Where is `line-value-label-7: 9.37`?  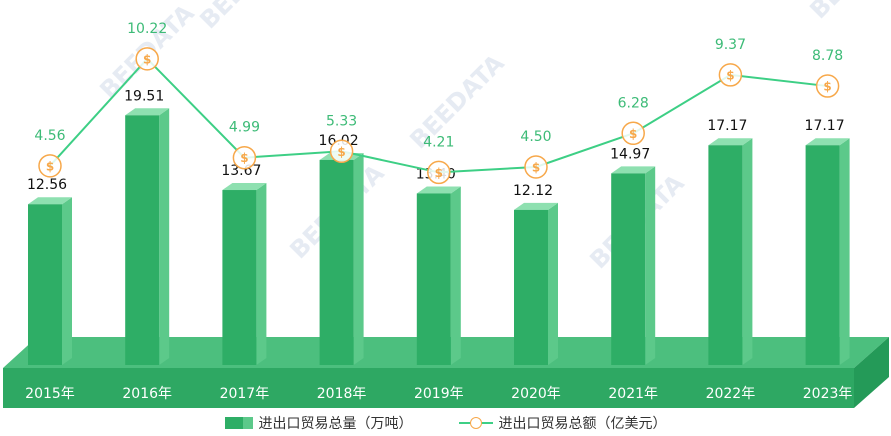
line-value-label-7: 9.37 is located at coordinates (730, 45).